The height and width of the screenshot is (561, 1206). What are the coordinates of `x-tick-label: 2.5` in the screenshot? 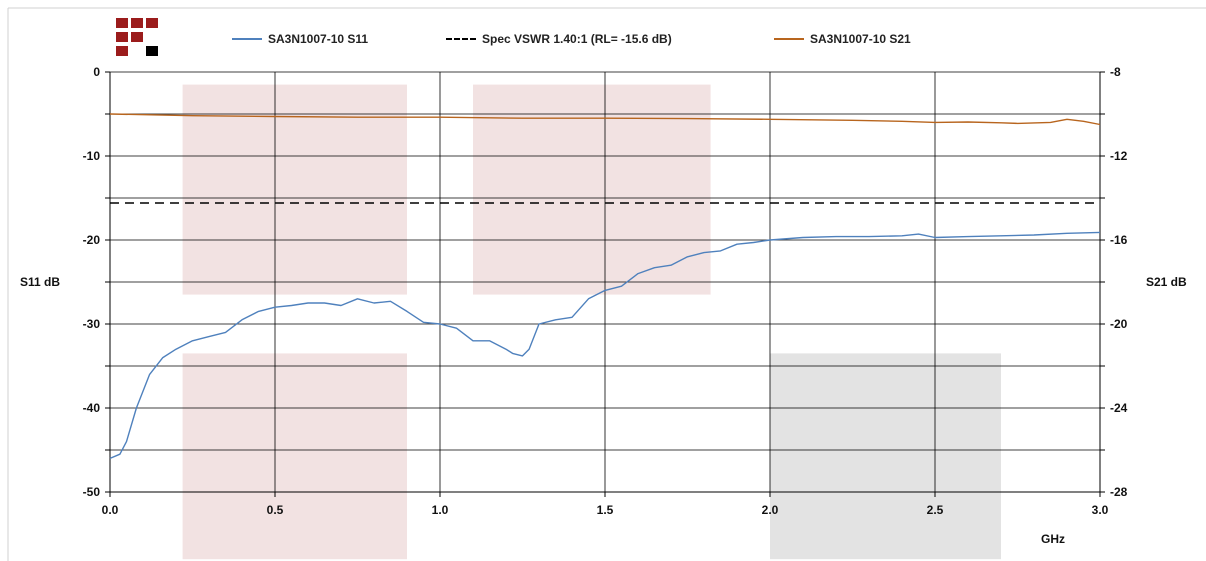 It's located at (935, 510).